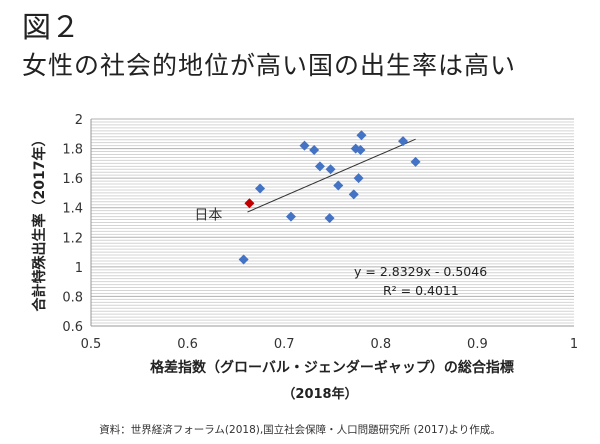  Describe the element at coordinates (331, 175) in the screenshot. I see `trendline` at that location.